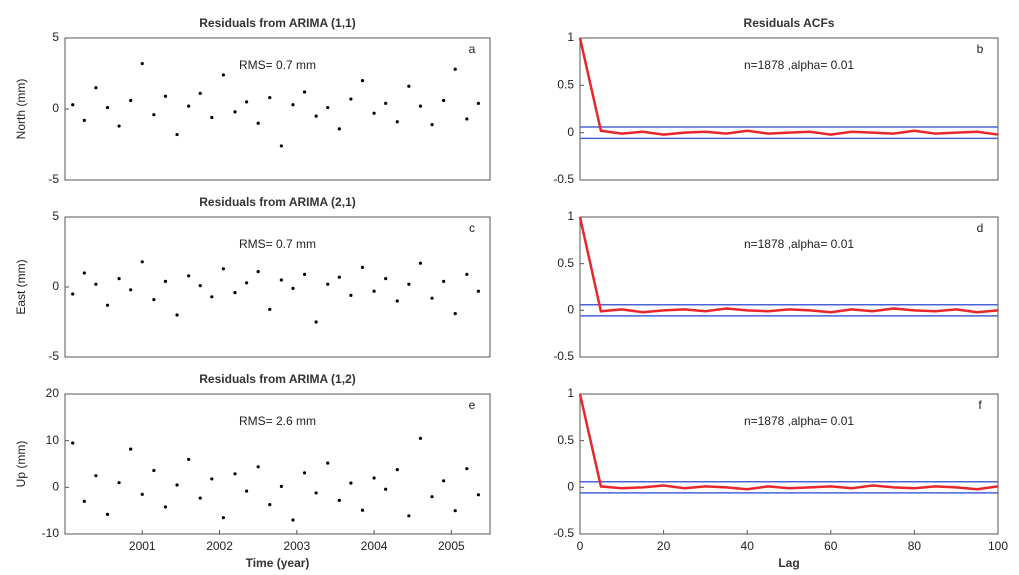 This screenshot has width=1019, height=575. I want to click on x-axis-label: Lag, so click(788, 563).